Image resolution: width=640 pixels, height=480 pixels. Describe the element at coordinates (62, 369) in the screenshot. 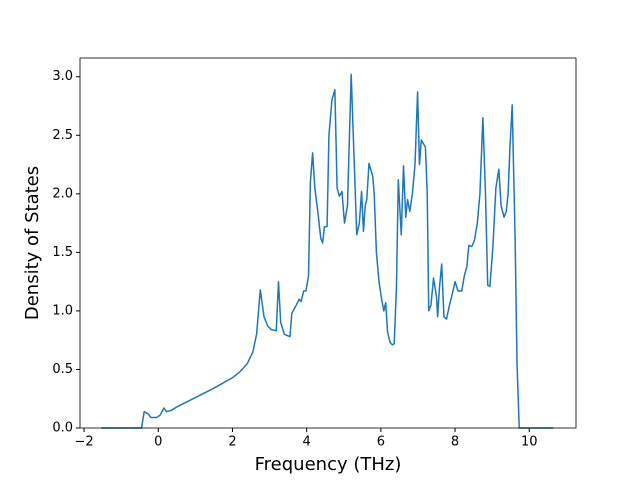

I see `y-tick-label: 0.5` at that location.